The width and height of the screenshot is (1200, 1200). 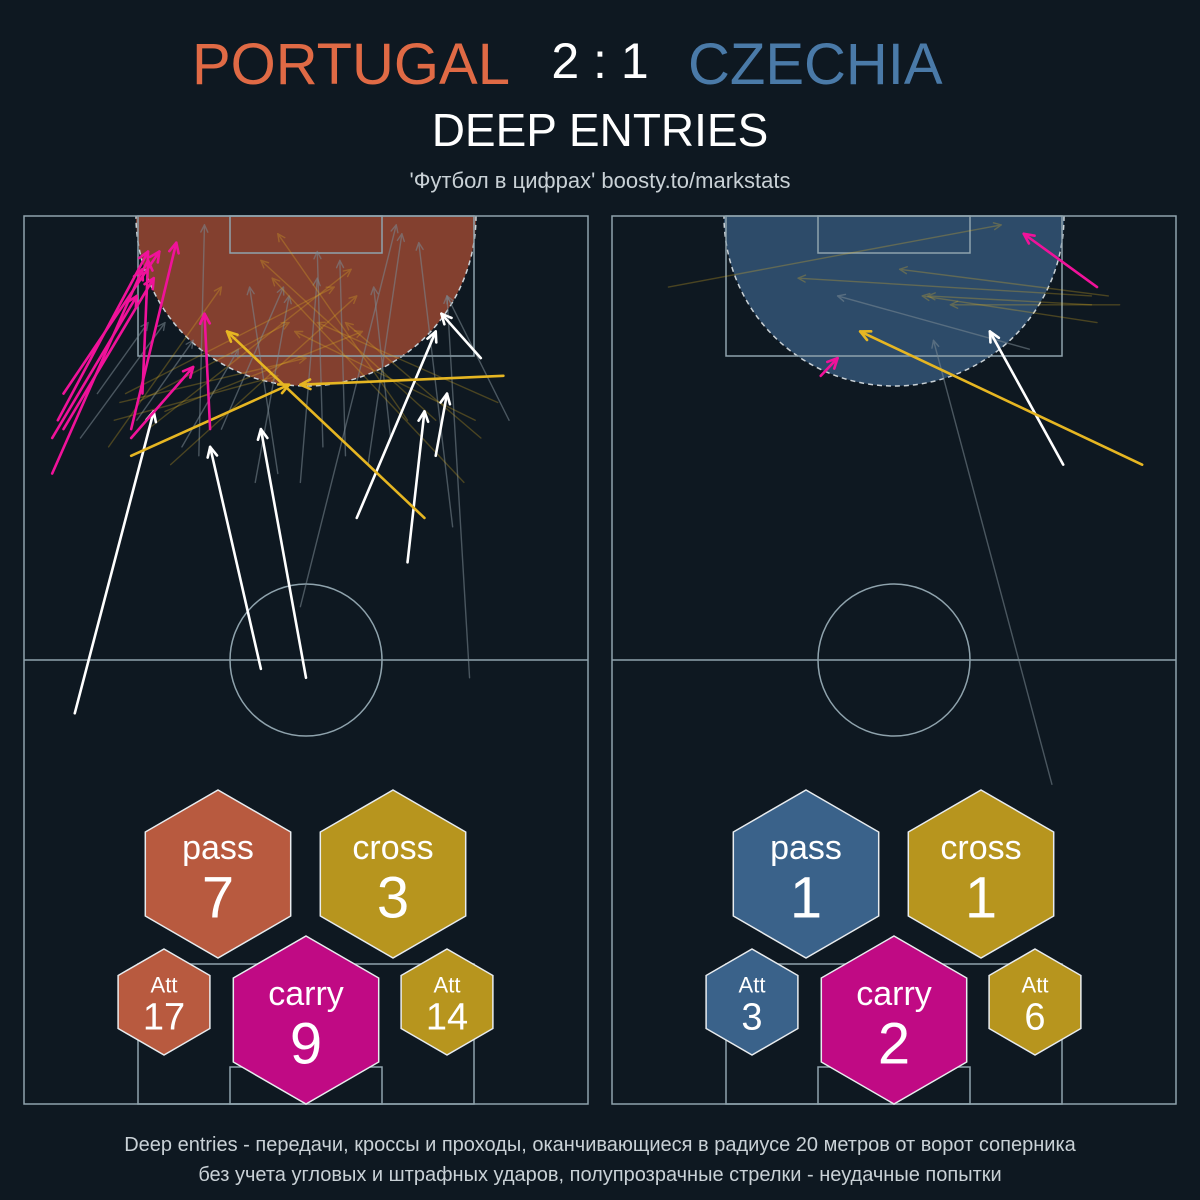 What do you see at coordinates (600, 180) in the screenshot?
I see `chart-subtitle: 'Футбол в цифрах' boosty.to/markstats` at bounding box center [600, 180].